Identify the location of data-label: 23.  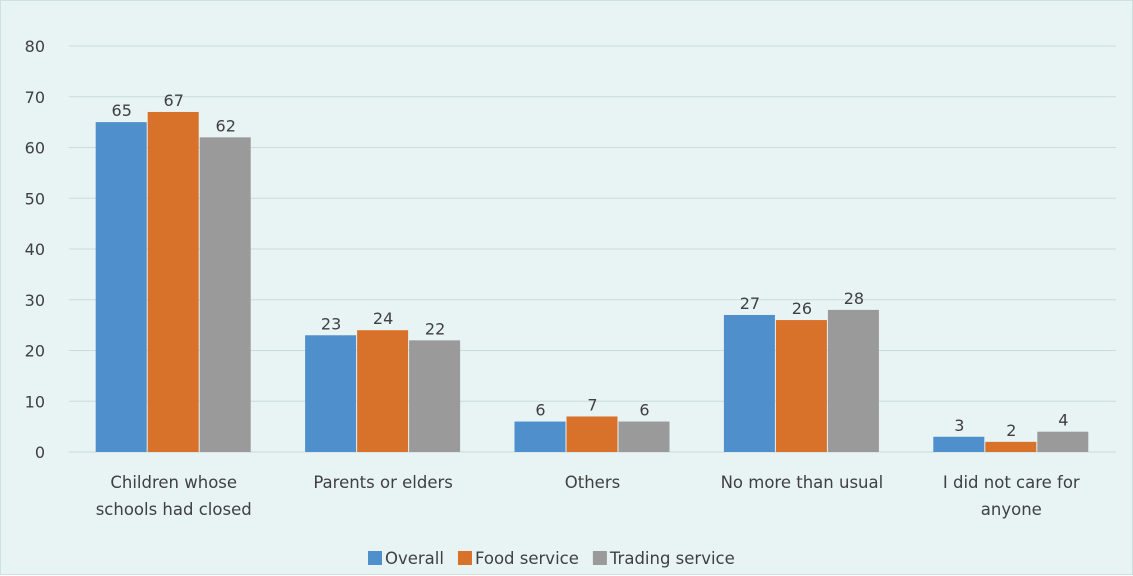
(331, 323).